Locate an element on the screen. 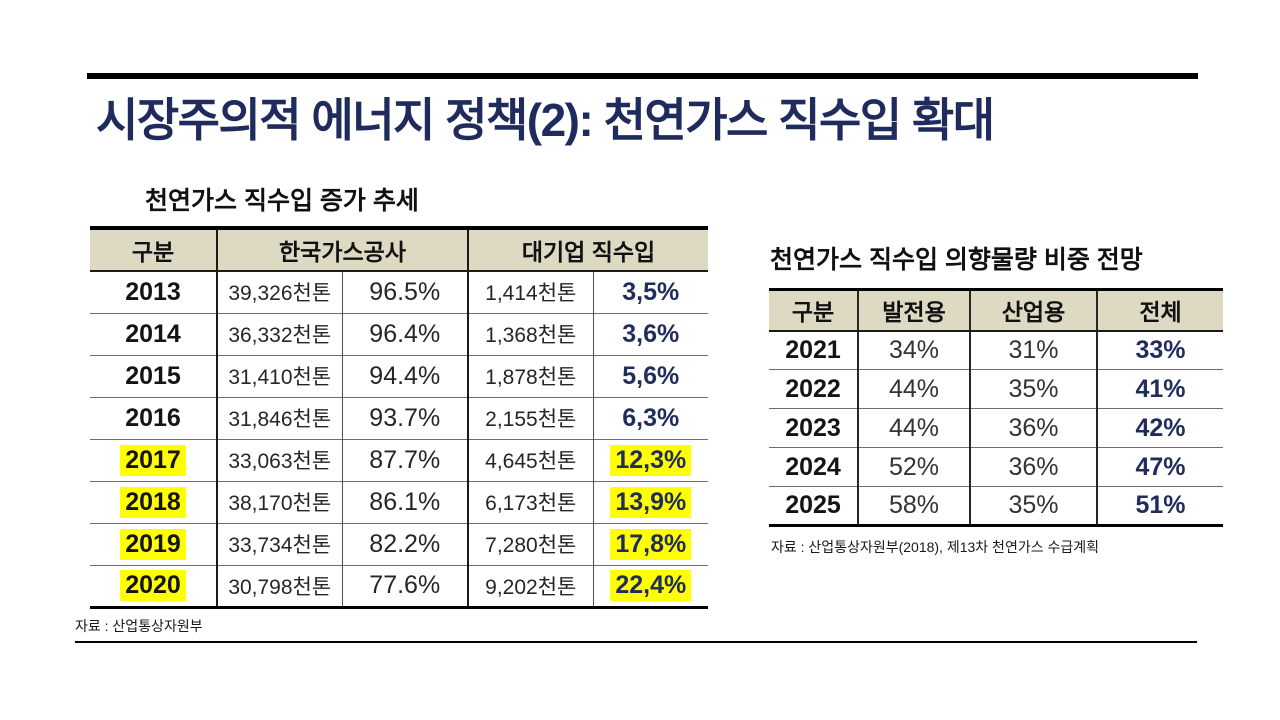  slide-bottom-rule is located at coordinates (636, 642).